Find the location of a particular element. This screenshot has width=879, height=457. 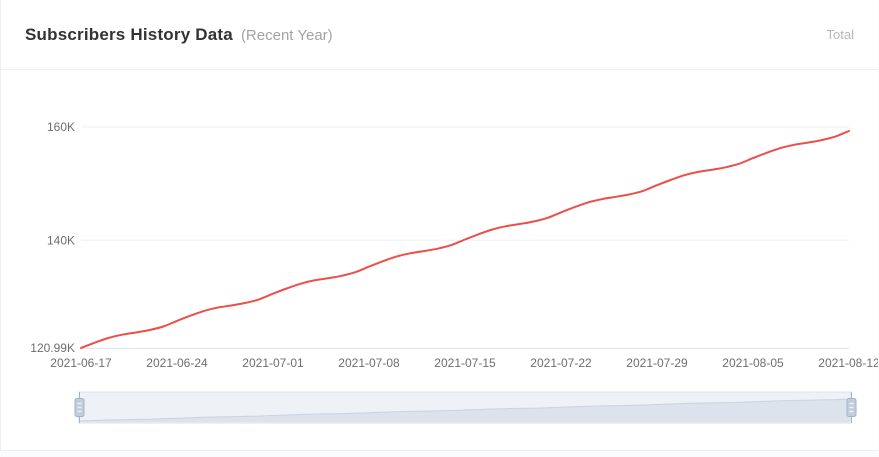

y-axis-tick-label: 140K is located at coordinates (61, 240).